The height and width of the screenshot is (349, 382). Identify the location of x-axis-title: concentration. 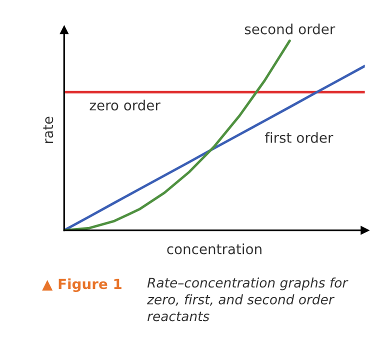
(214, 249).